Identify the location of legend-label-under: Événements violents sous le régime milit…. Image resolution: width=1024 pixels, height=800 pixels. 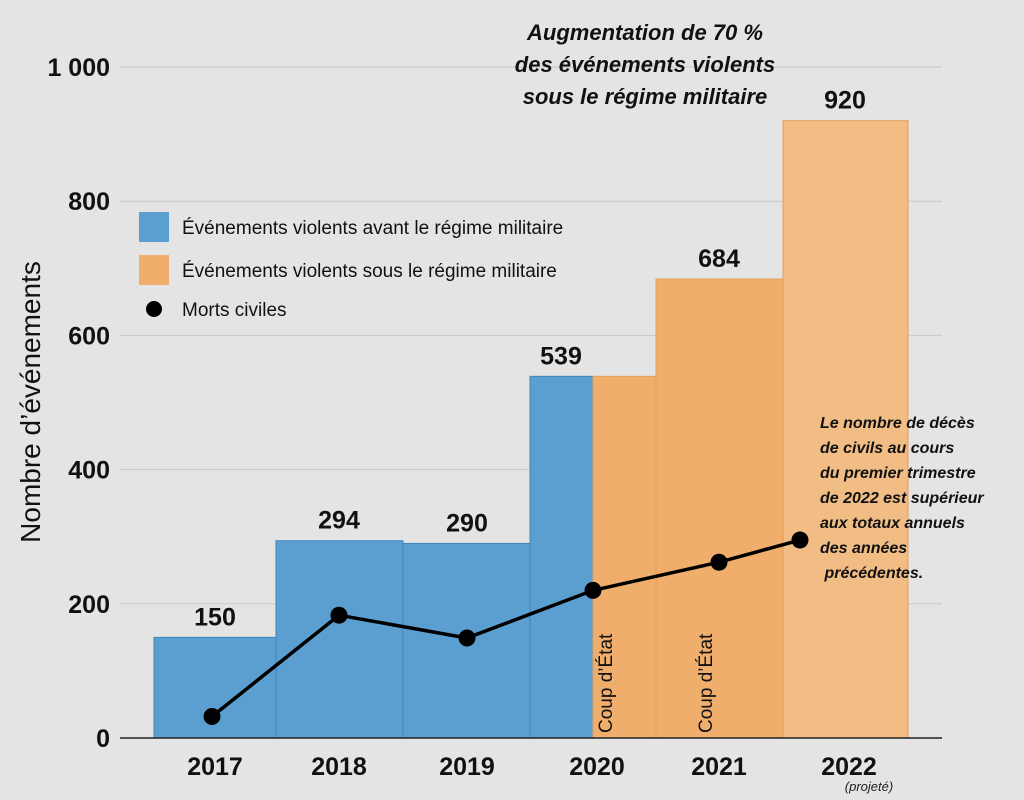
(369, 271).